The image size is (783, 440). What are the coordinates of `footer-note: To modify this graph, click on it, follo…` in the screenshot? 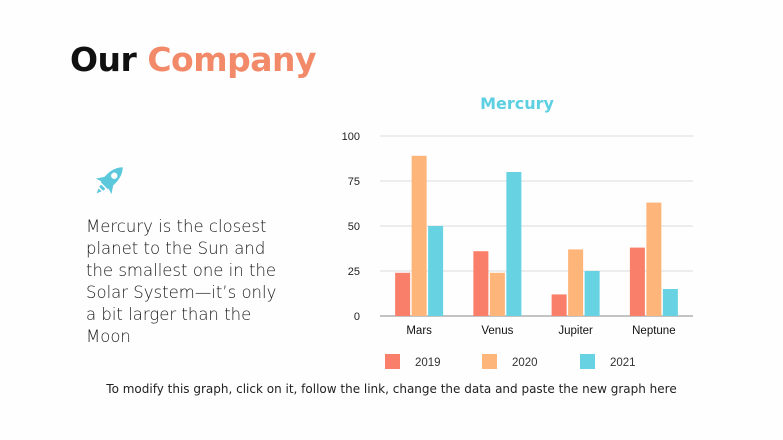 It's located at (391, 389).